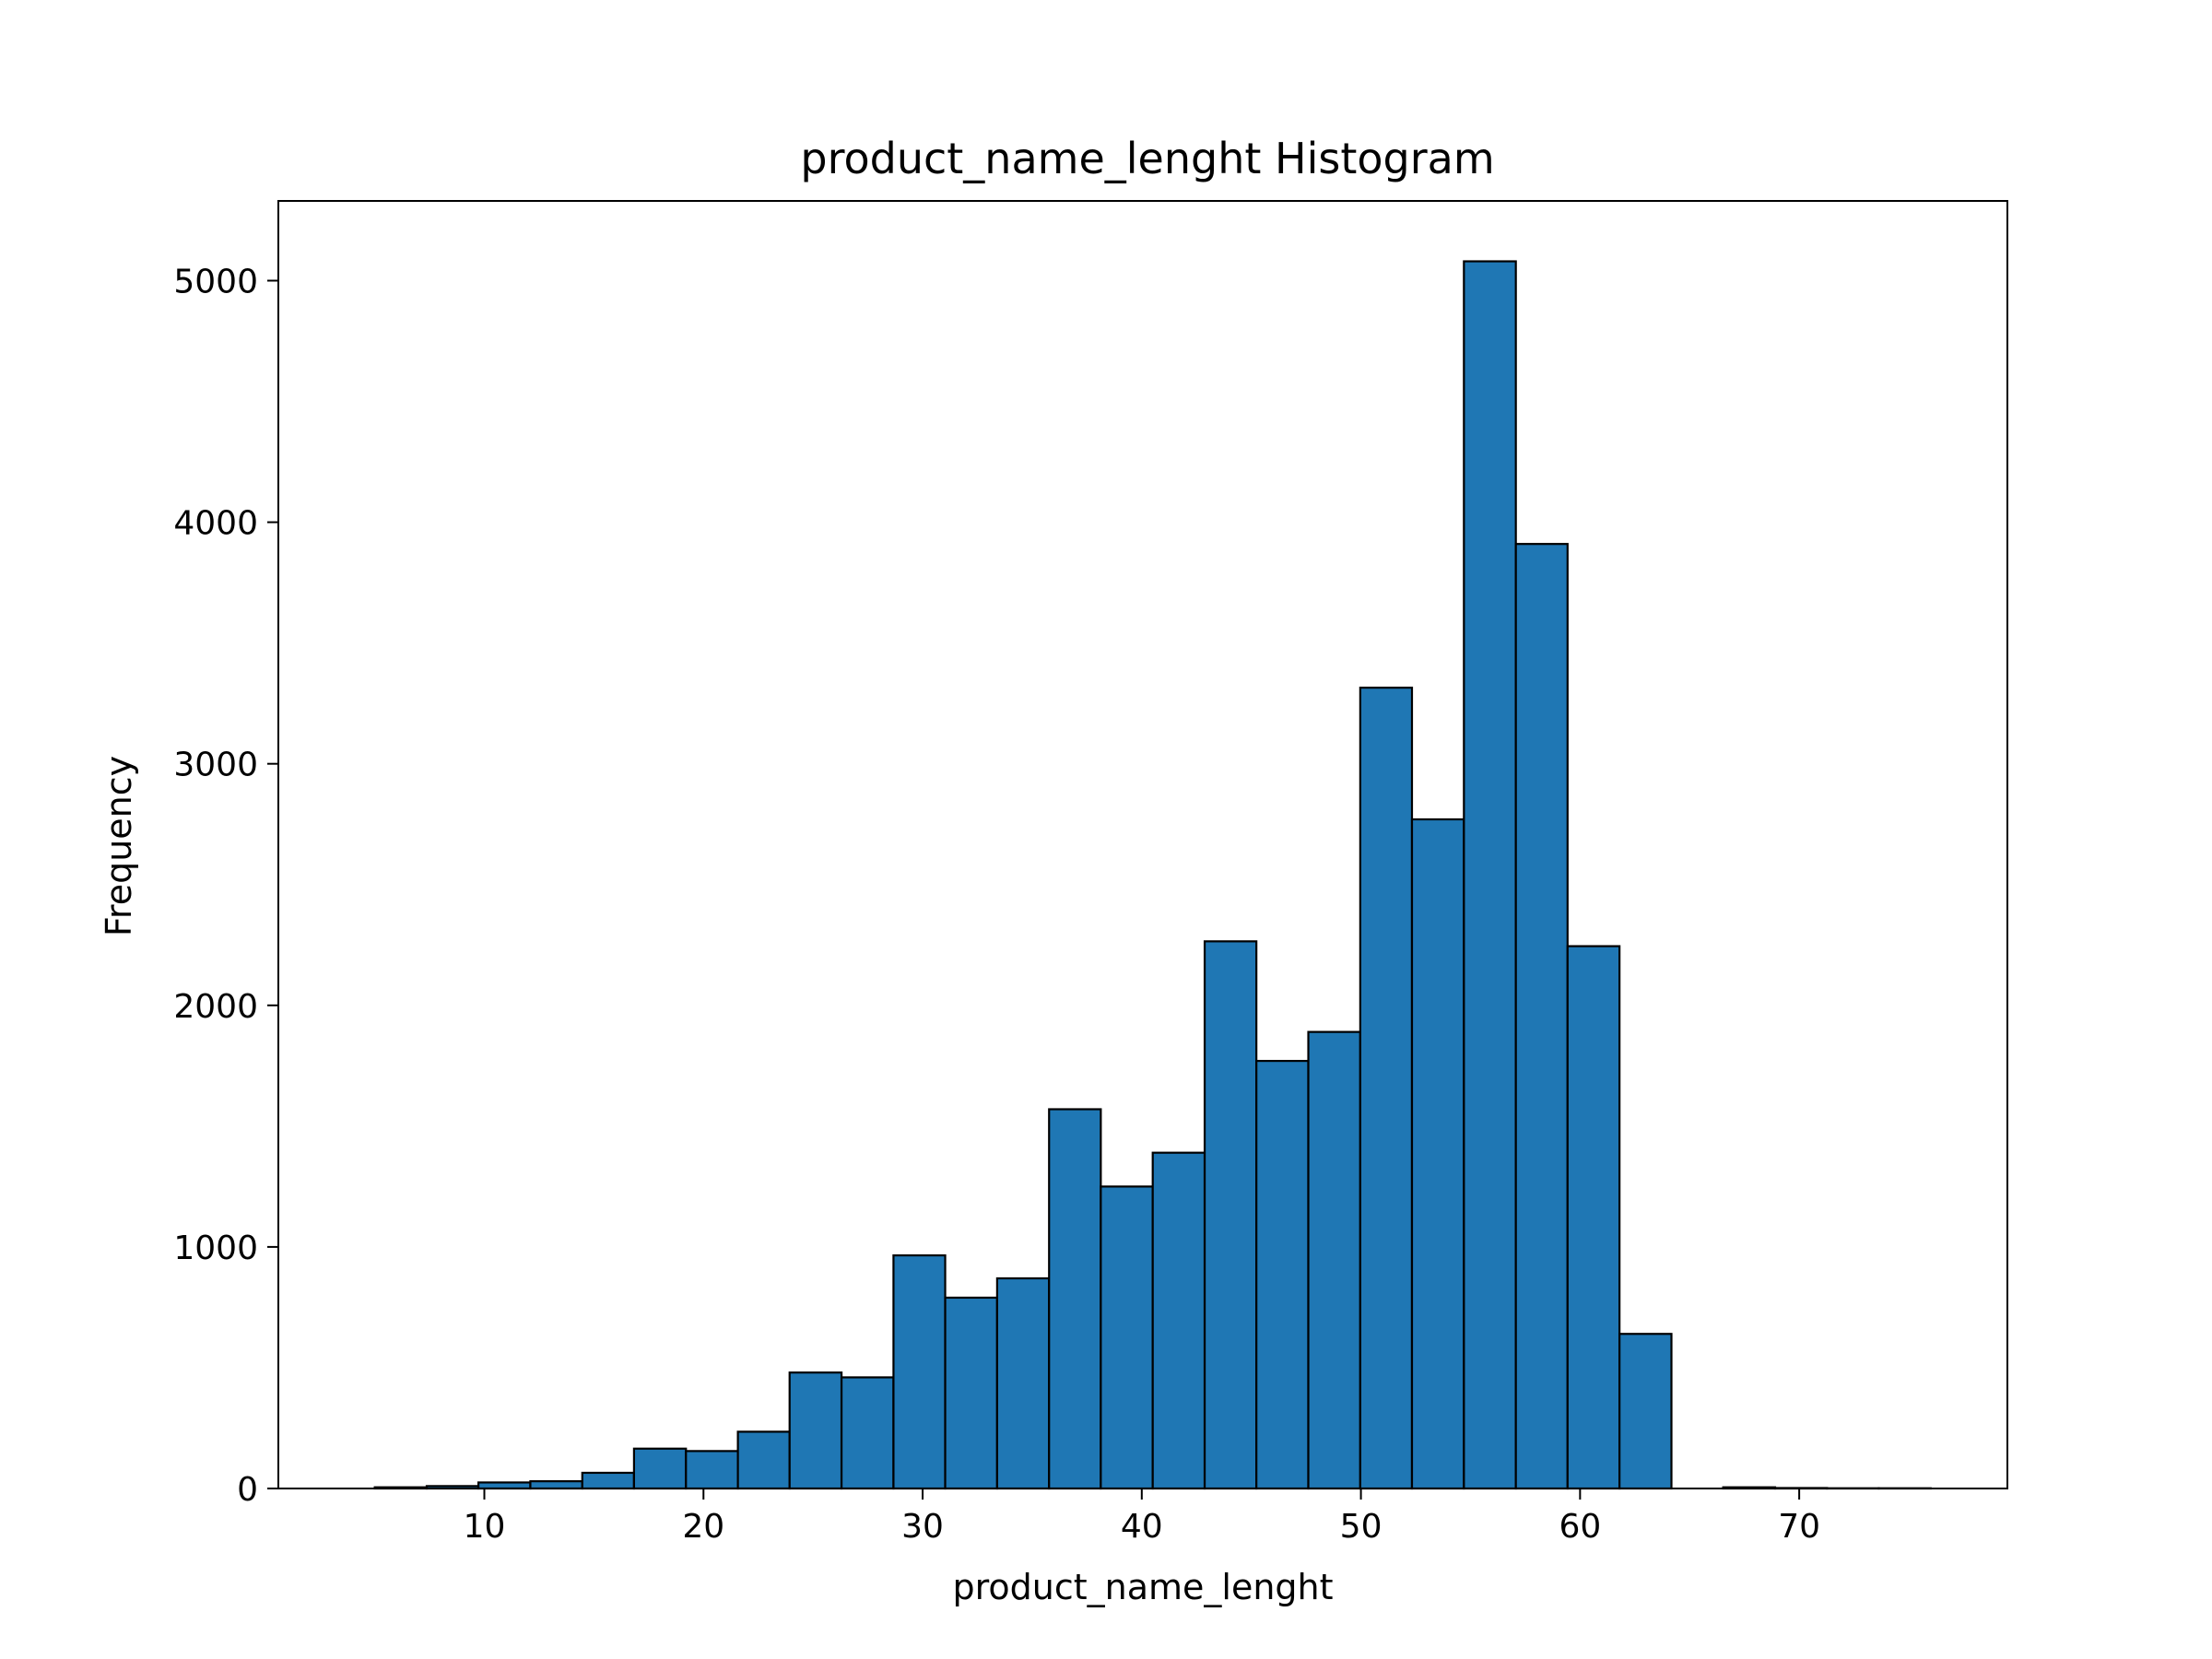  What do you see at coordinates (922, 1527) in the screenshot?
I see `x-tick-label: 30` at bounding box center [922, 1527].